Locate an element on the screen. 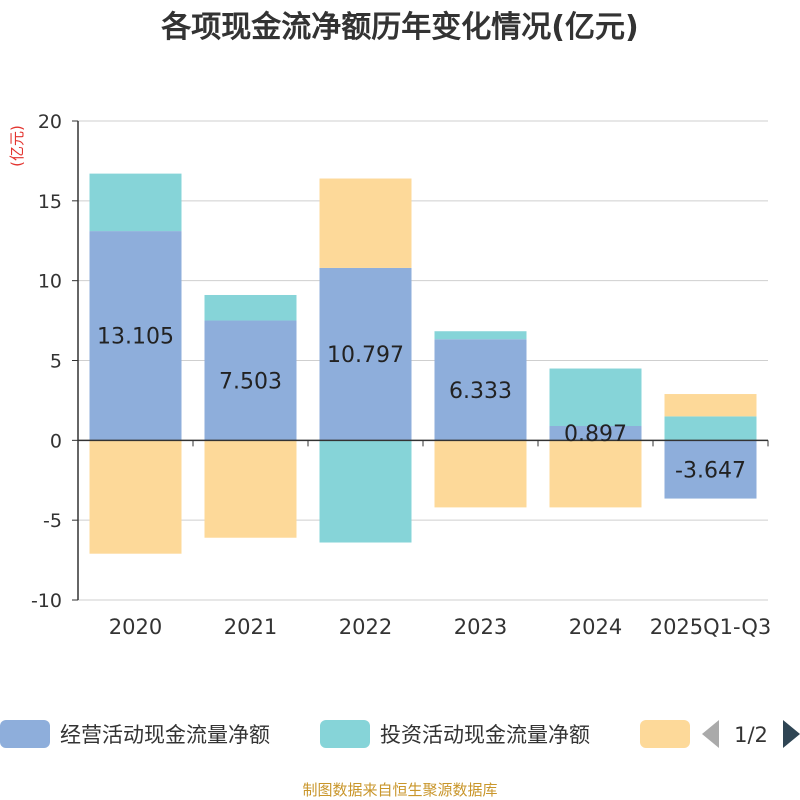 This screenshot has width=800, height=800. x-tick-label: 2020 is located at coordinates (135, 627).